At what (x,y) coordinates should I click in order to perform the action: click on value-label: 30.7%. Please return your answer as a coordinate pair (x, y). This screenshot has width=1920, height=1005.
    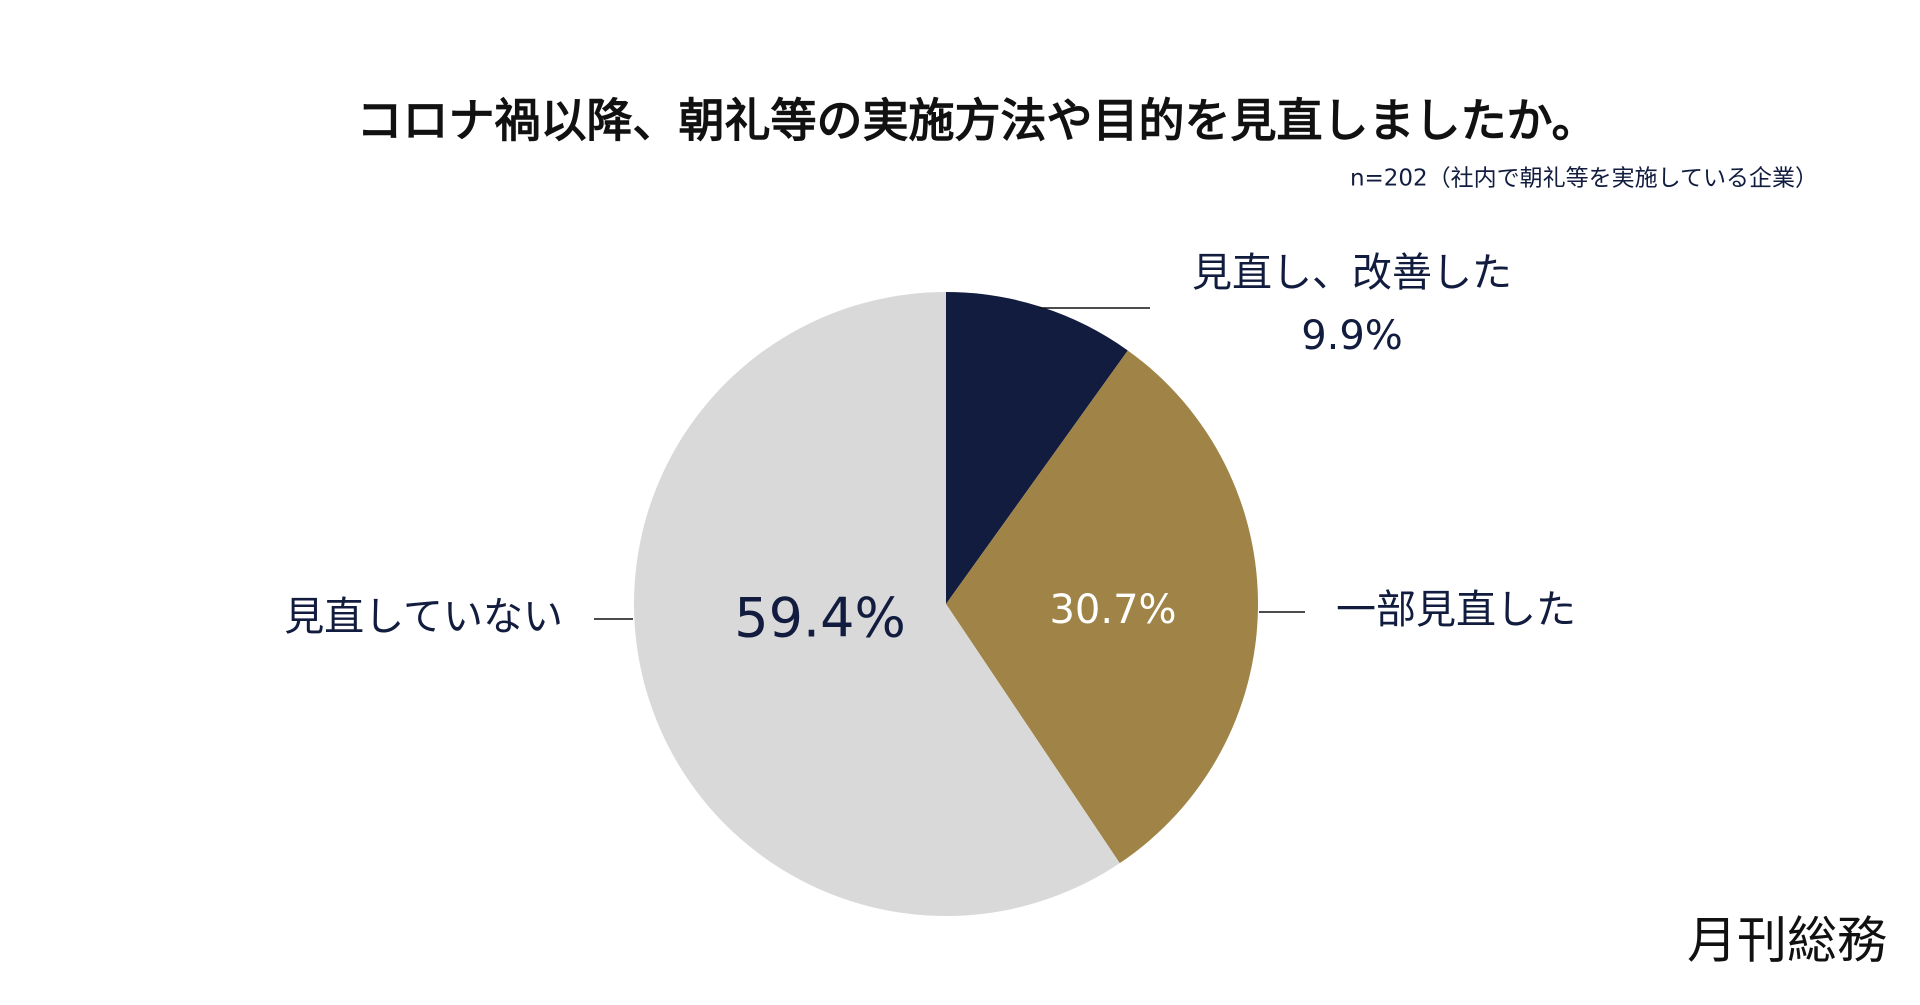
    Looking at the image, I should click on (1112, 610).